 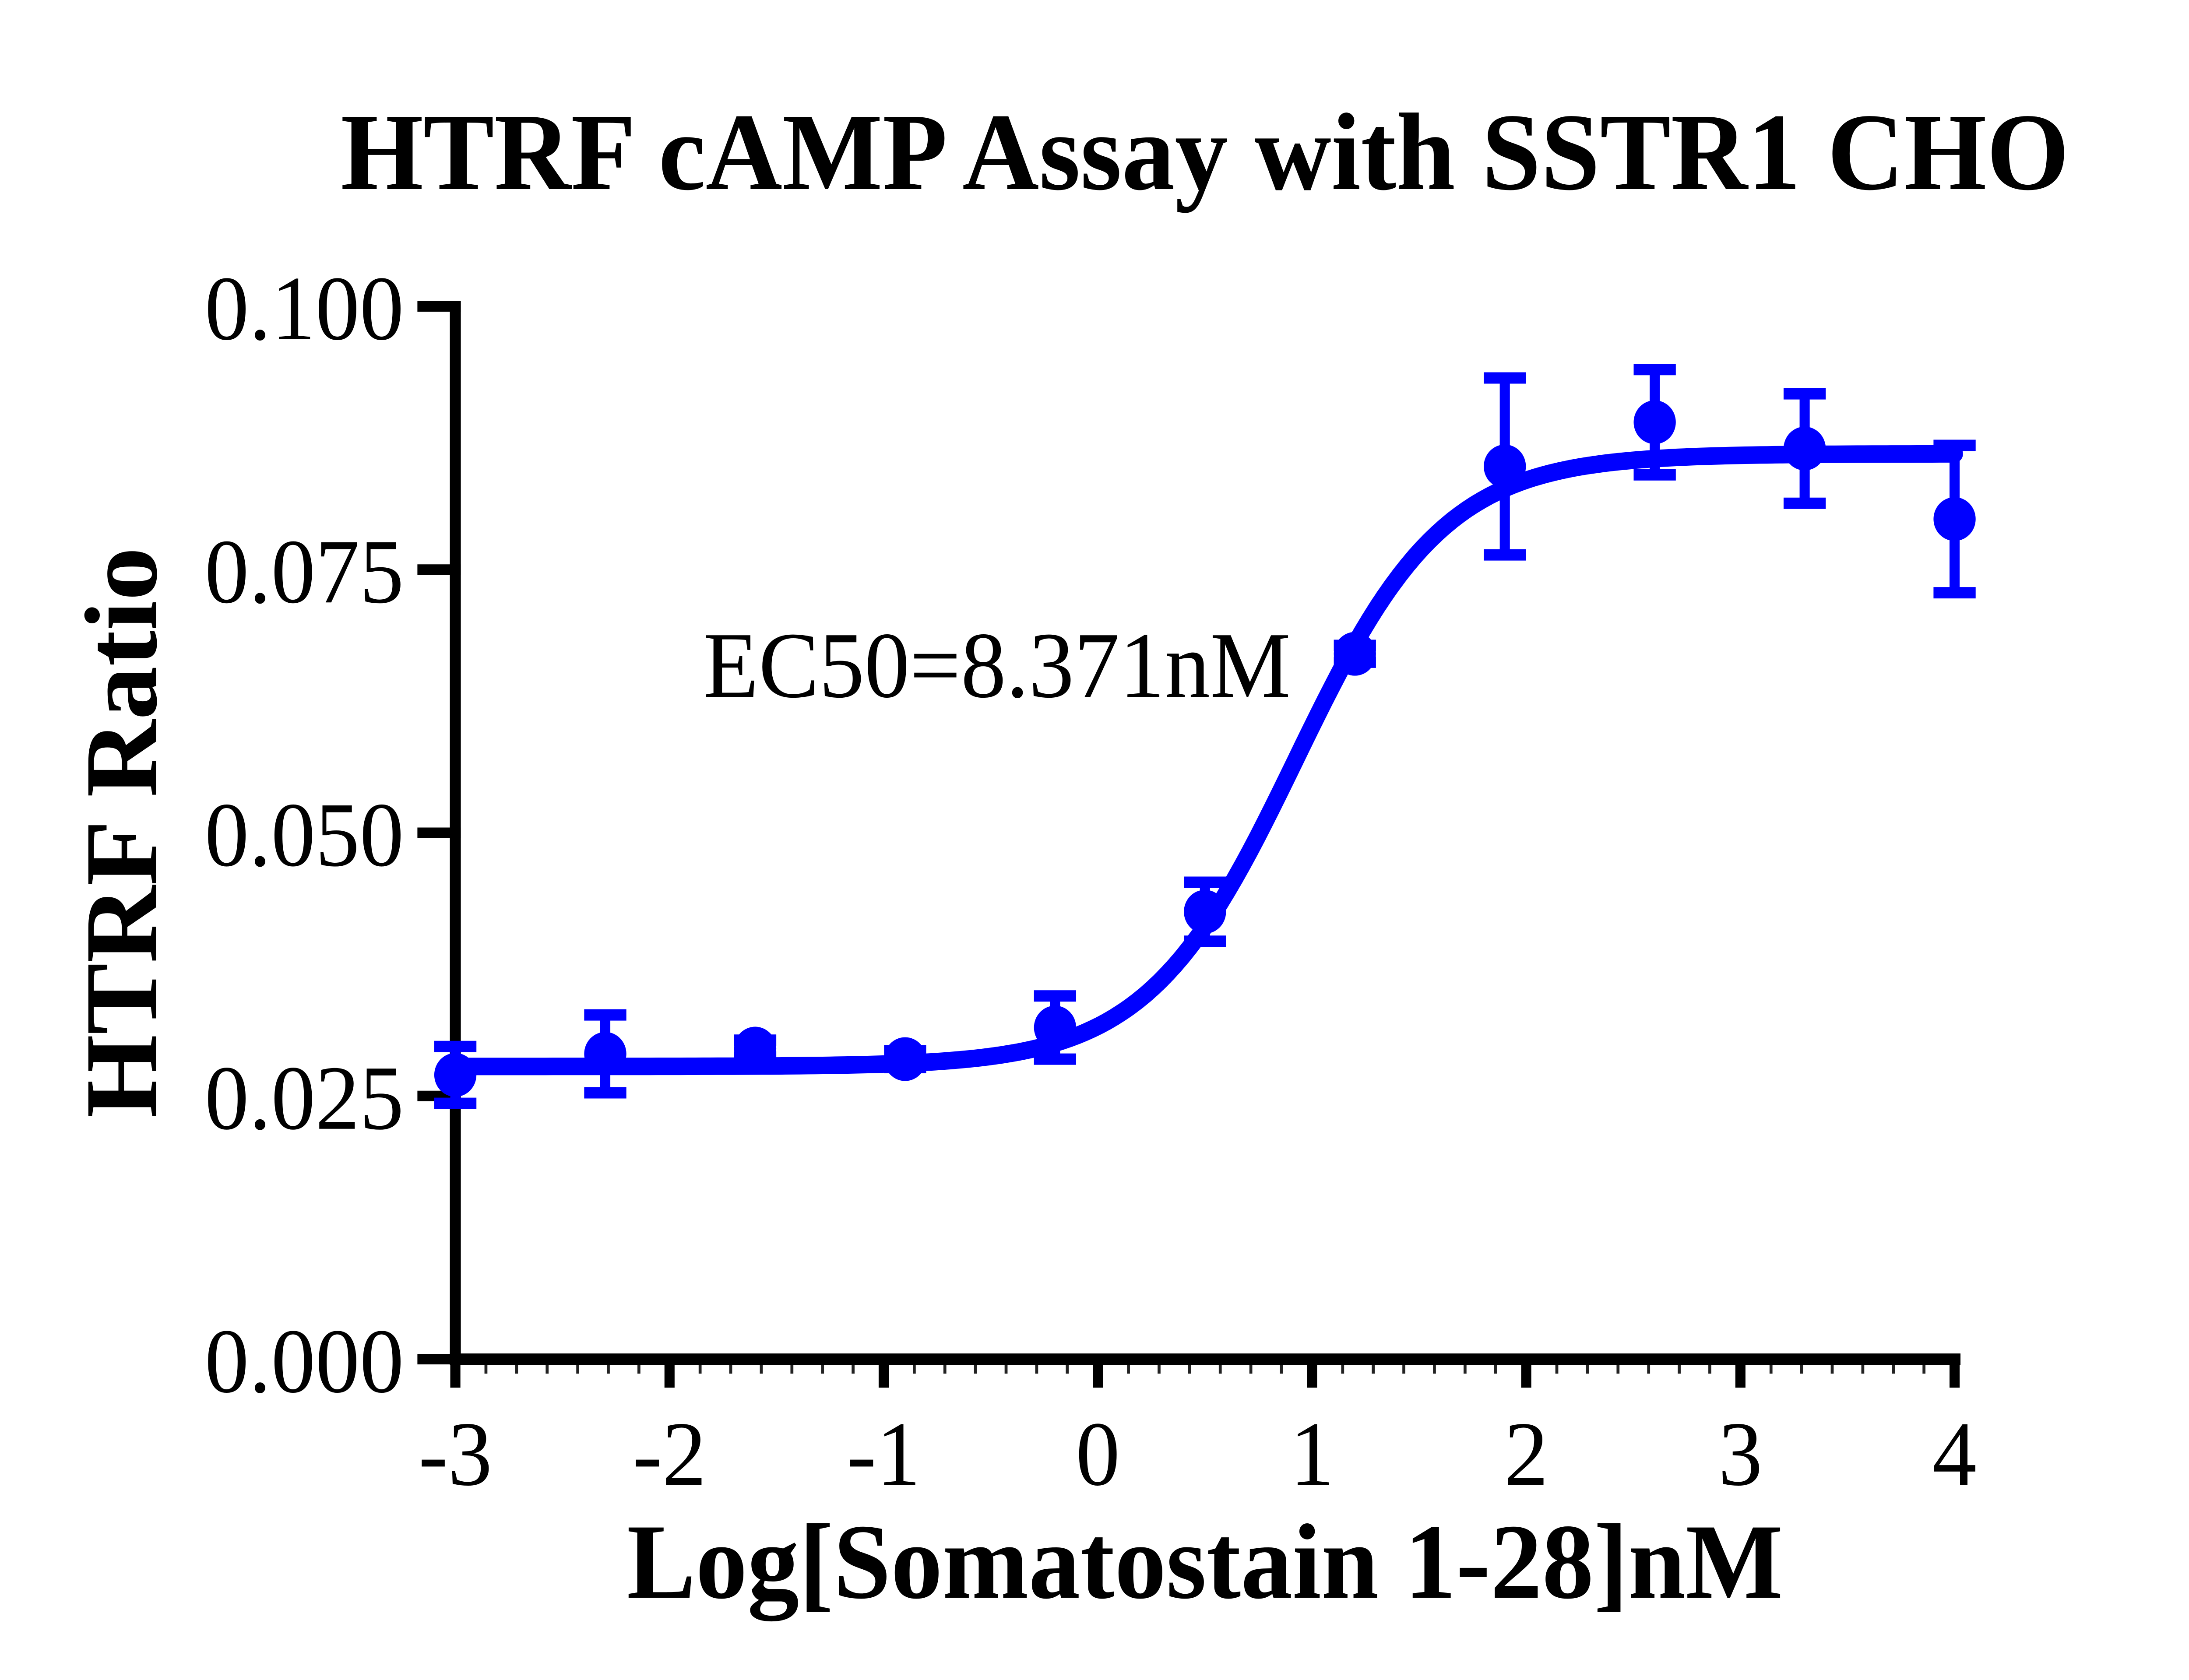 What do you see at coordinates (1955, 1454) in the screenshot?
I see `x-tick-label: 4` at bounding box center [1955, 1454].